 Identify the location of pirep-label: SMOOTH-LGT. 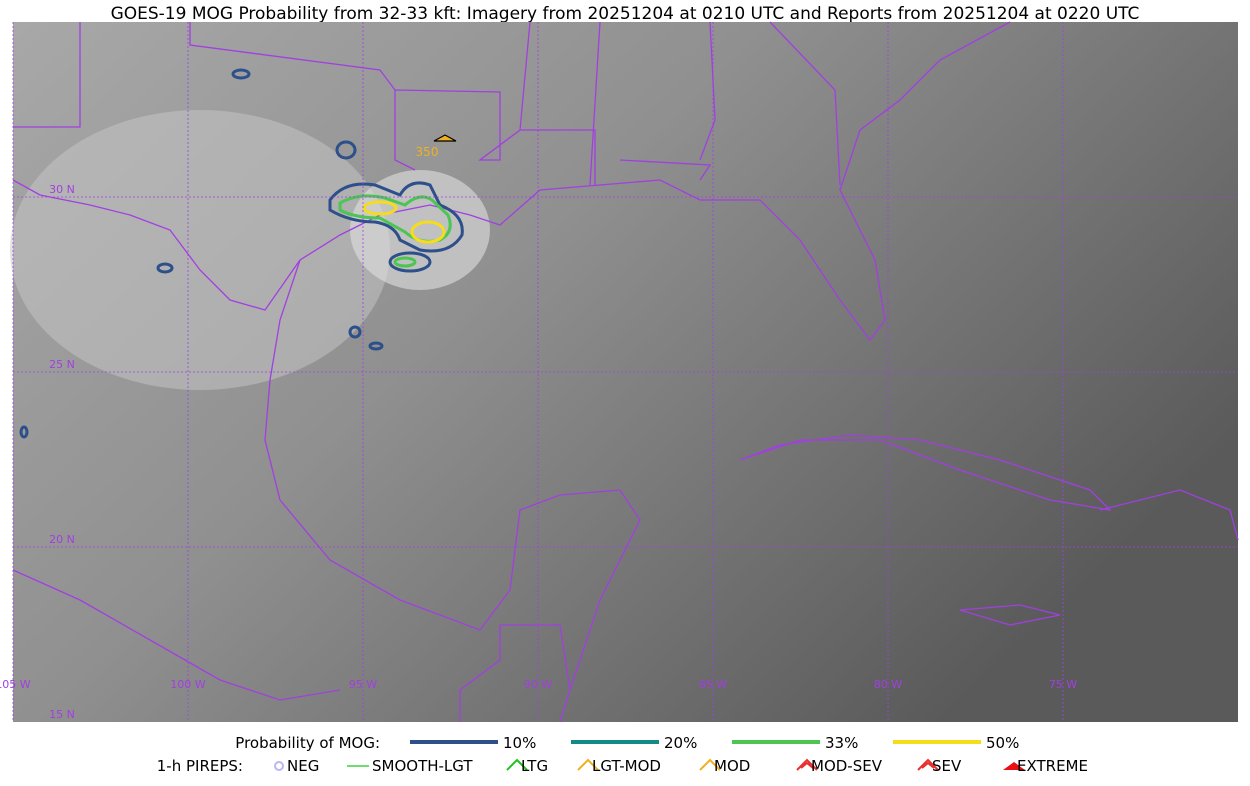
(422, 766).